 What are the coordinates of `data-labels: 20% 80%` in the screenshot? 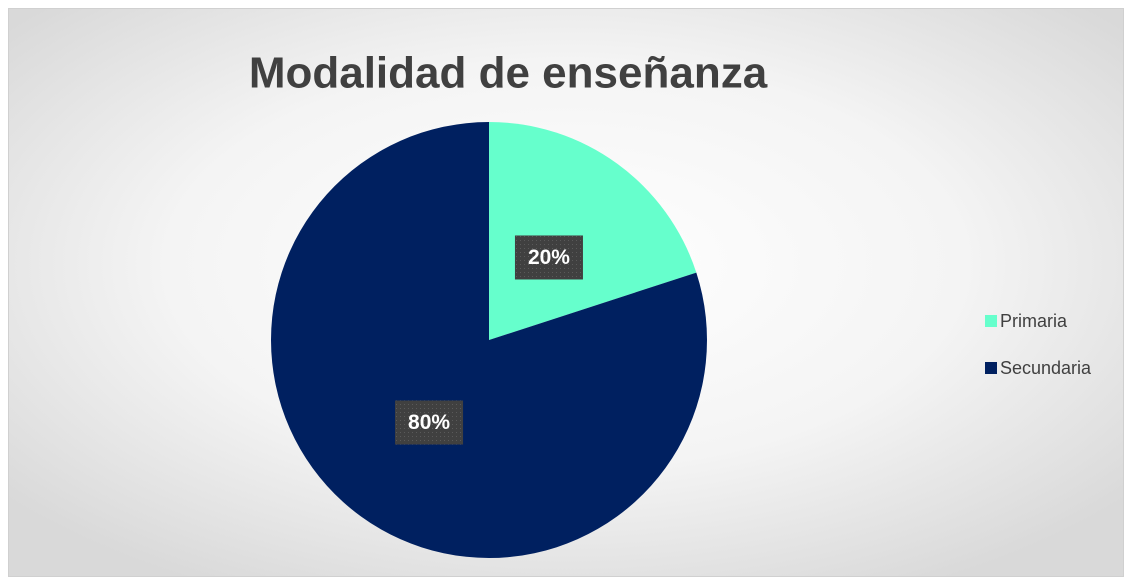 It's located at (489, 340).